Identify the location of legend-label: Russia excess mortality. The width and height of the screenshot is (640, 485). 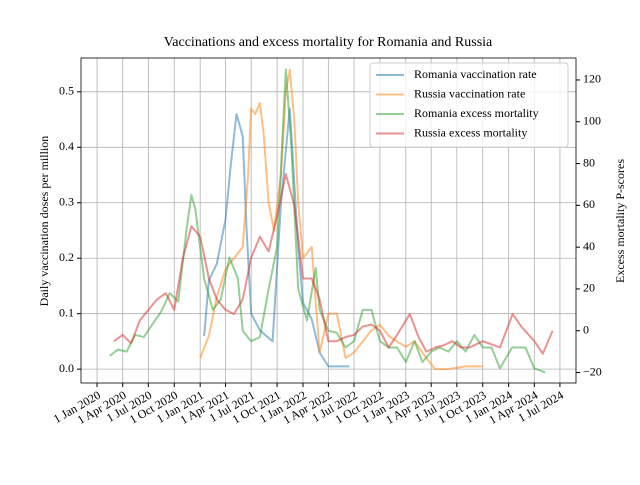
(470, 132).